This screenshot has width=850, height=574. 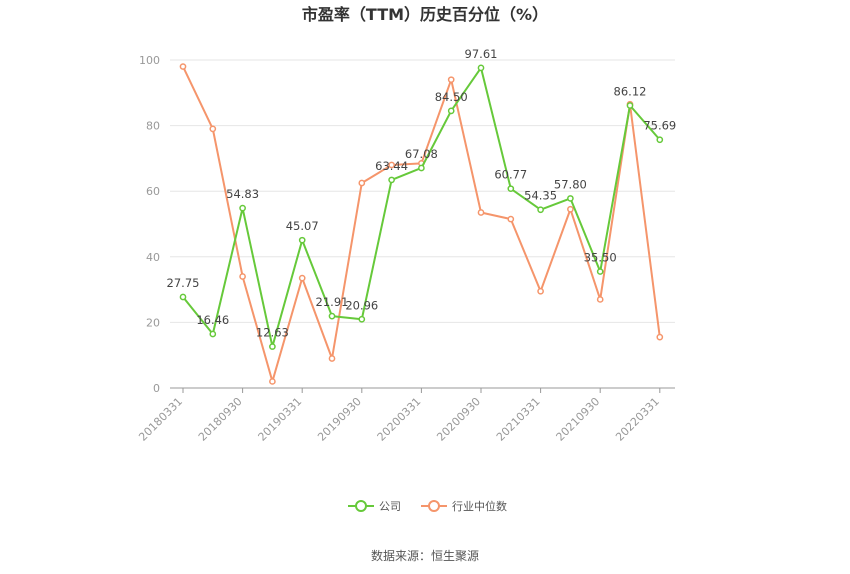 What do you see at coordinates (212, 320) in the screenshot?
I see `data-label: 16.46` at bounding box center [212, 320].